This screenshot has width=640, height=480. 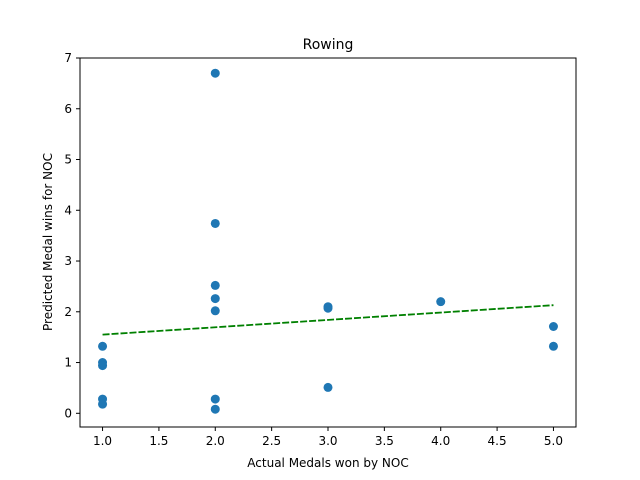 What do you see at coordinates (440, 441) in the screenshot?
I see `x-tick-label: 4.0` at bounding box center [440, 441].